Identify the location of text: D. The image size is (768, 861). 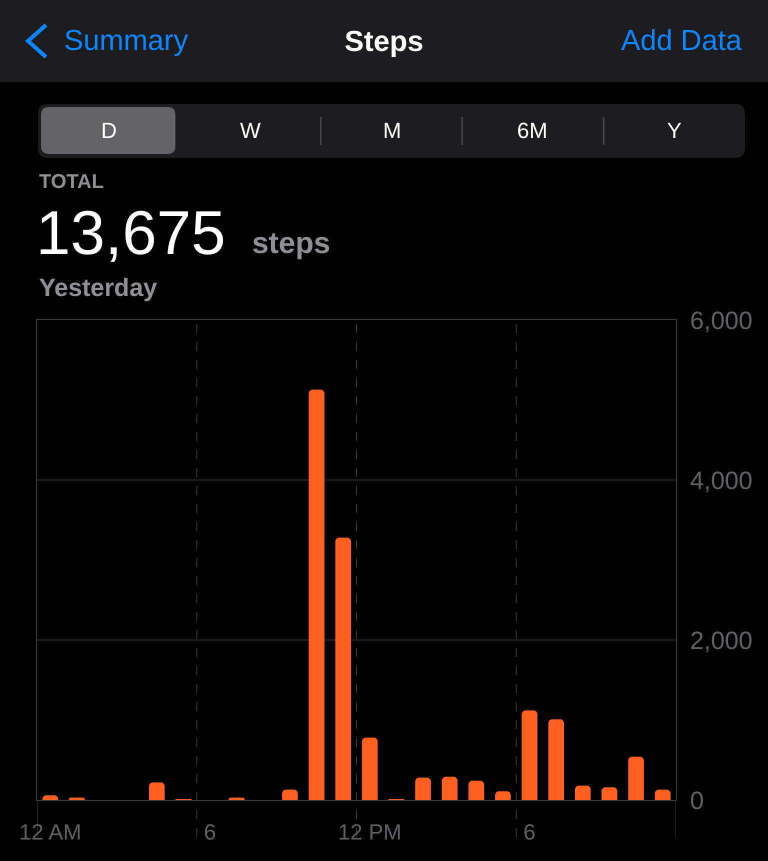
(109, 130).